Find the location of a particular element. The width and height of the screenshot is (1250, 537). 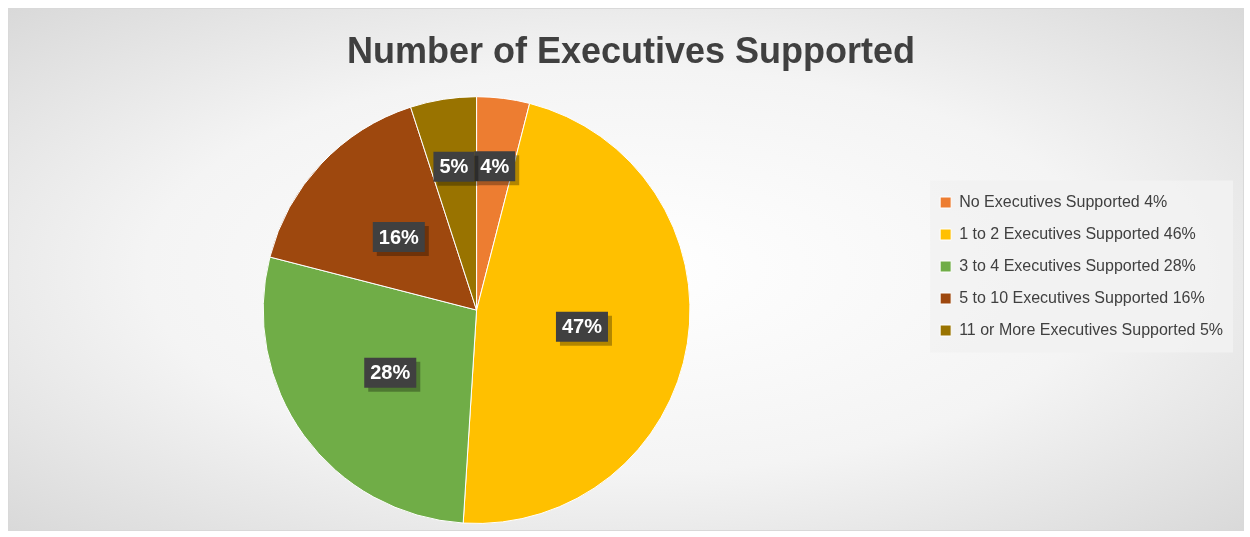

legend-label: 1 to 2 Executives Supported 46% is located at coordinates (1077, 233).